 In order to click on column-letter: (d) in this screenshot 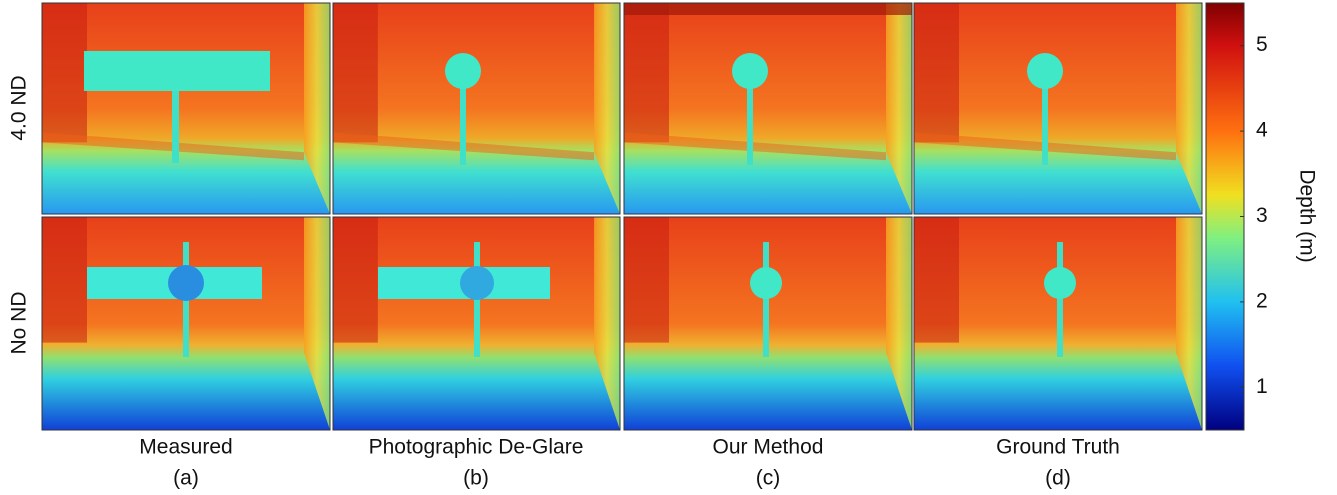, I will do `click(1058, 478)`.